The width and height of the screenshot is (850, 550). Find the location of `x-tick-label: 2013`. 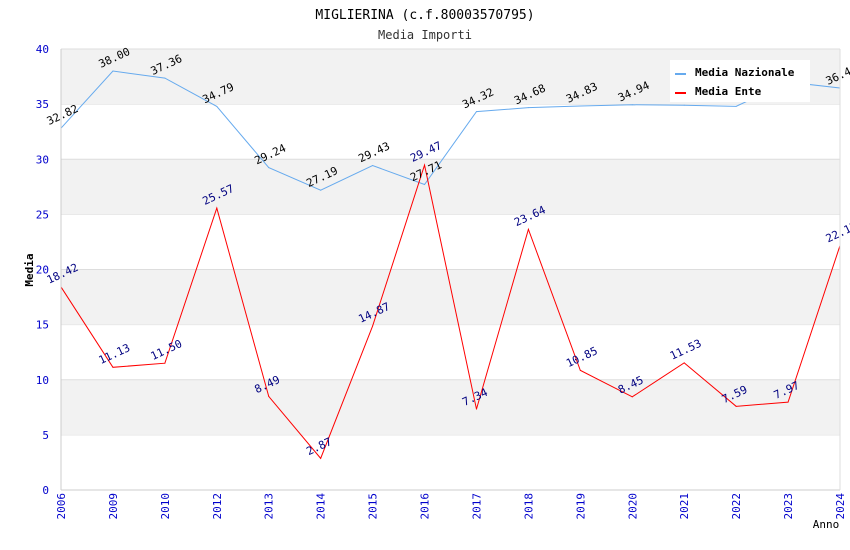

x-tick-label: 2013 is located at coordinates (269, 506).